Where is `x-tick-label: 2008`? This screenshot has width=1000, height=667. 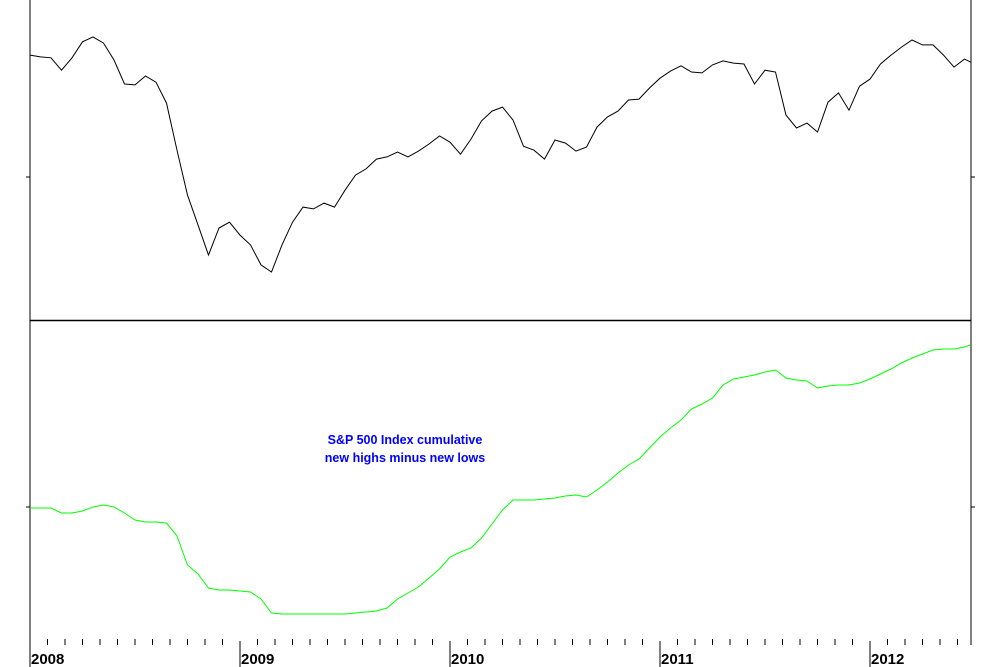 x-tick-label: 2008 is located at coordinates (47, 659).